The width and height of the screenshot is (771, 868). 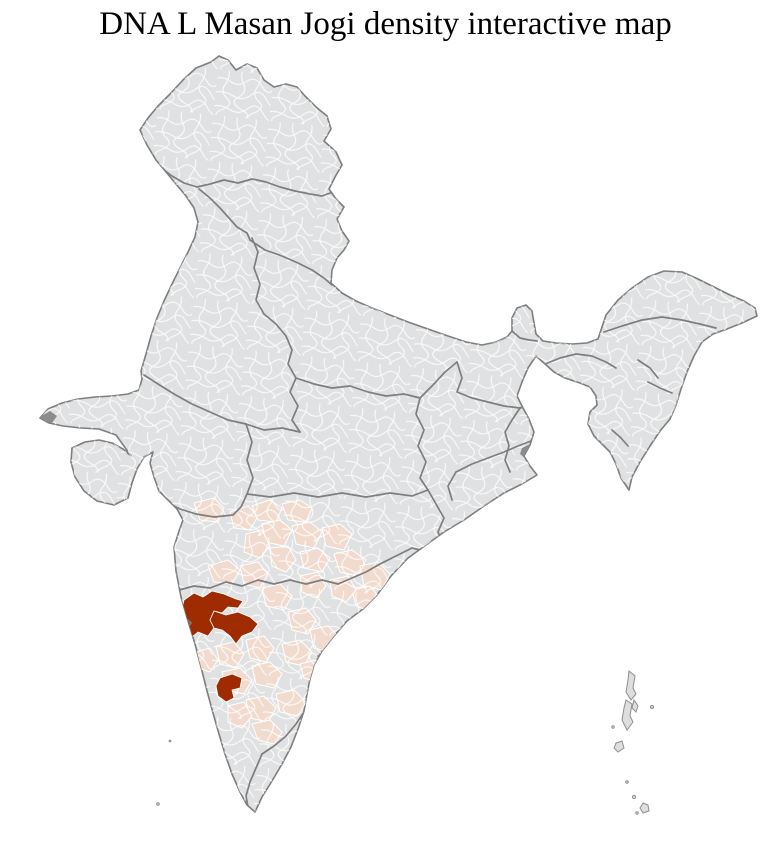 What do you see at coordinates (385, 24) in the screenshot?
I see `page-title: DNA L Masan Jogi density interactive map` at bounding box center [385, 24].